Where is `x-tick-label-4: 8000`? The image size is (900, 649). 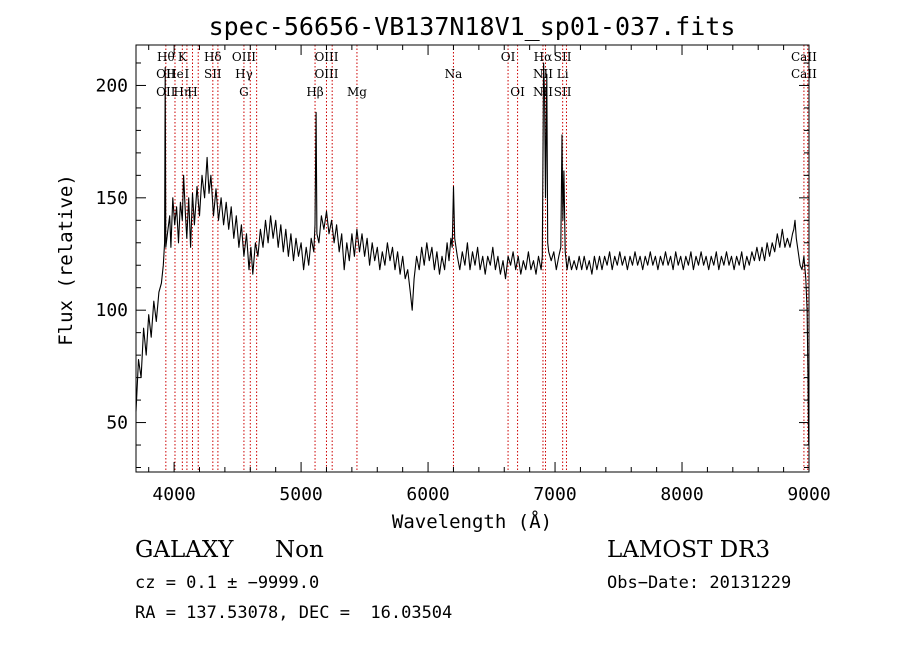 x-tick-label-4: 8000 is located at coordinates (681, 494).